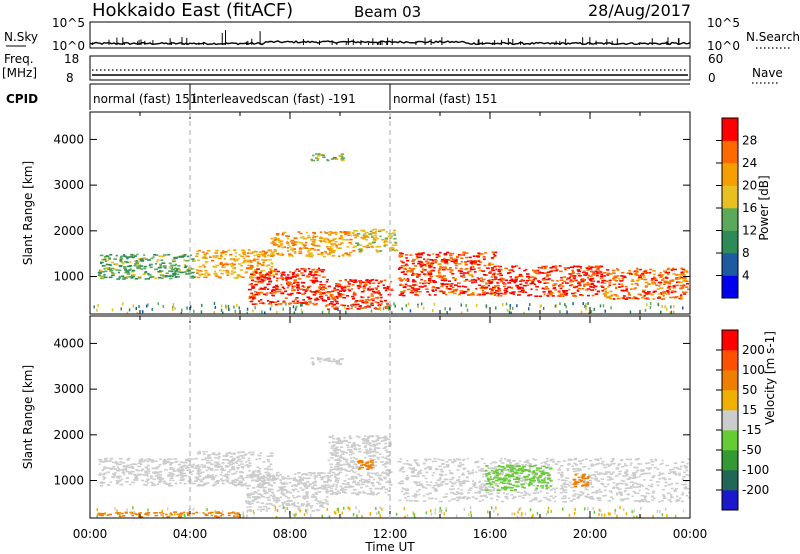 This screenshot has height=554, width=800. I want to click on colorbar-tick-label: 24, so click(749, 163).